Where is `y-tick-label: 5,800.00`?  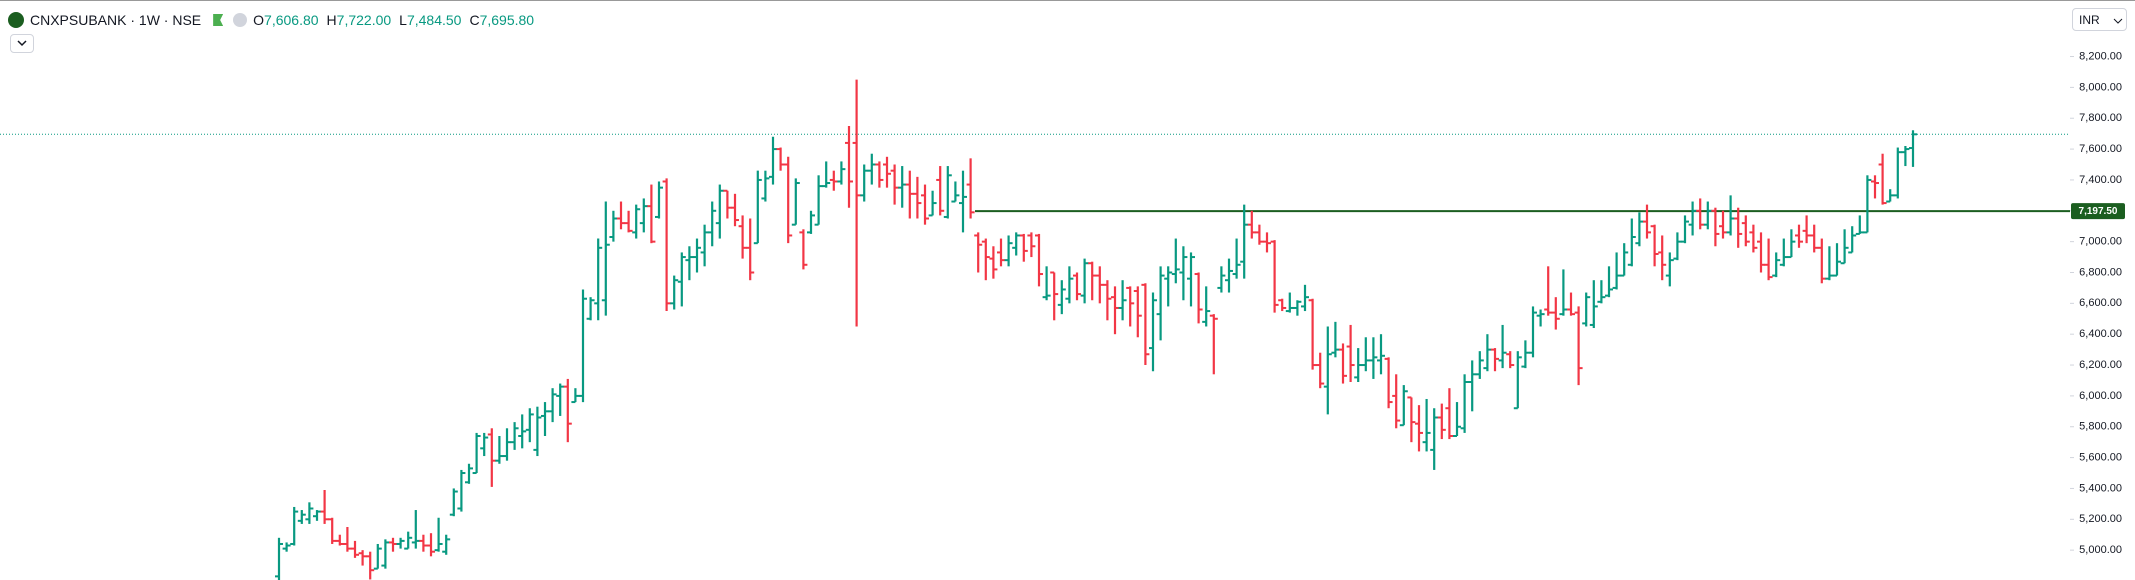
y-tick-label: 5,800.00 is located at coordinates (2100, 427).